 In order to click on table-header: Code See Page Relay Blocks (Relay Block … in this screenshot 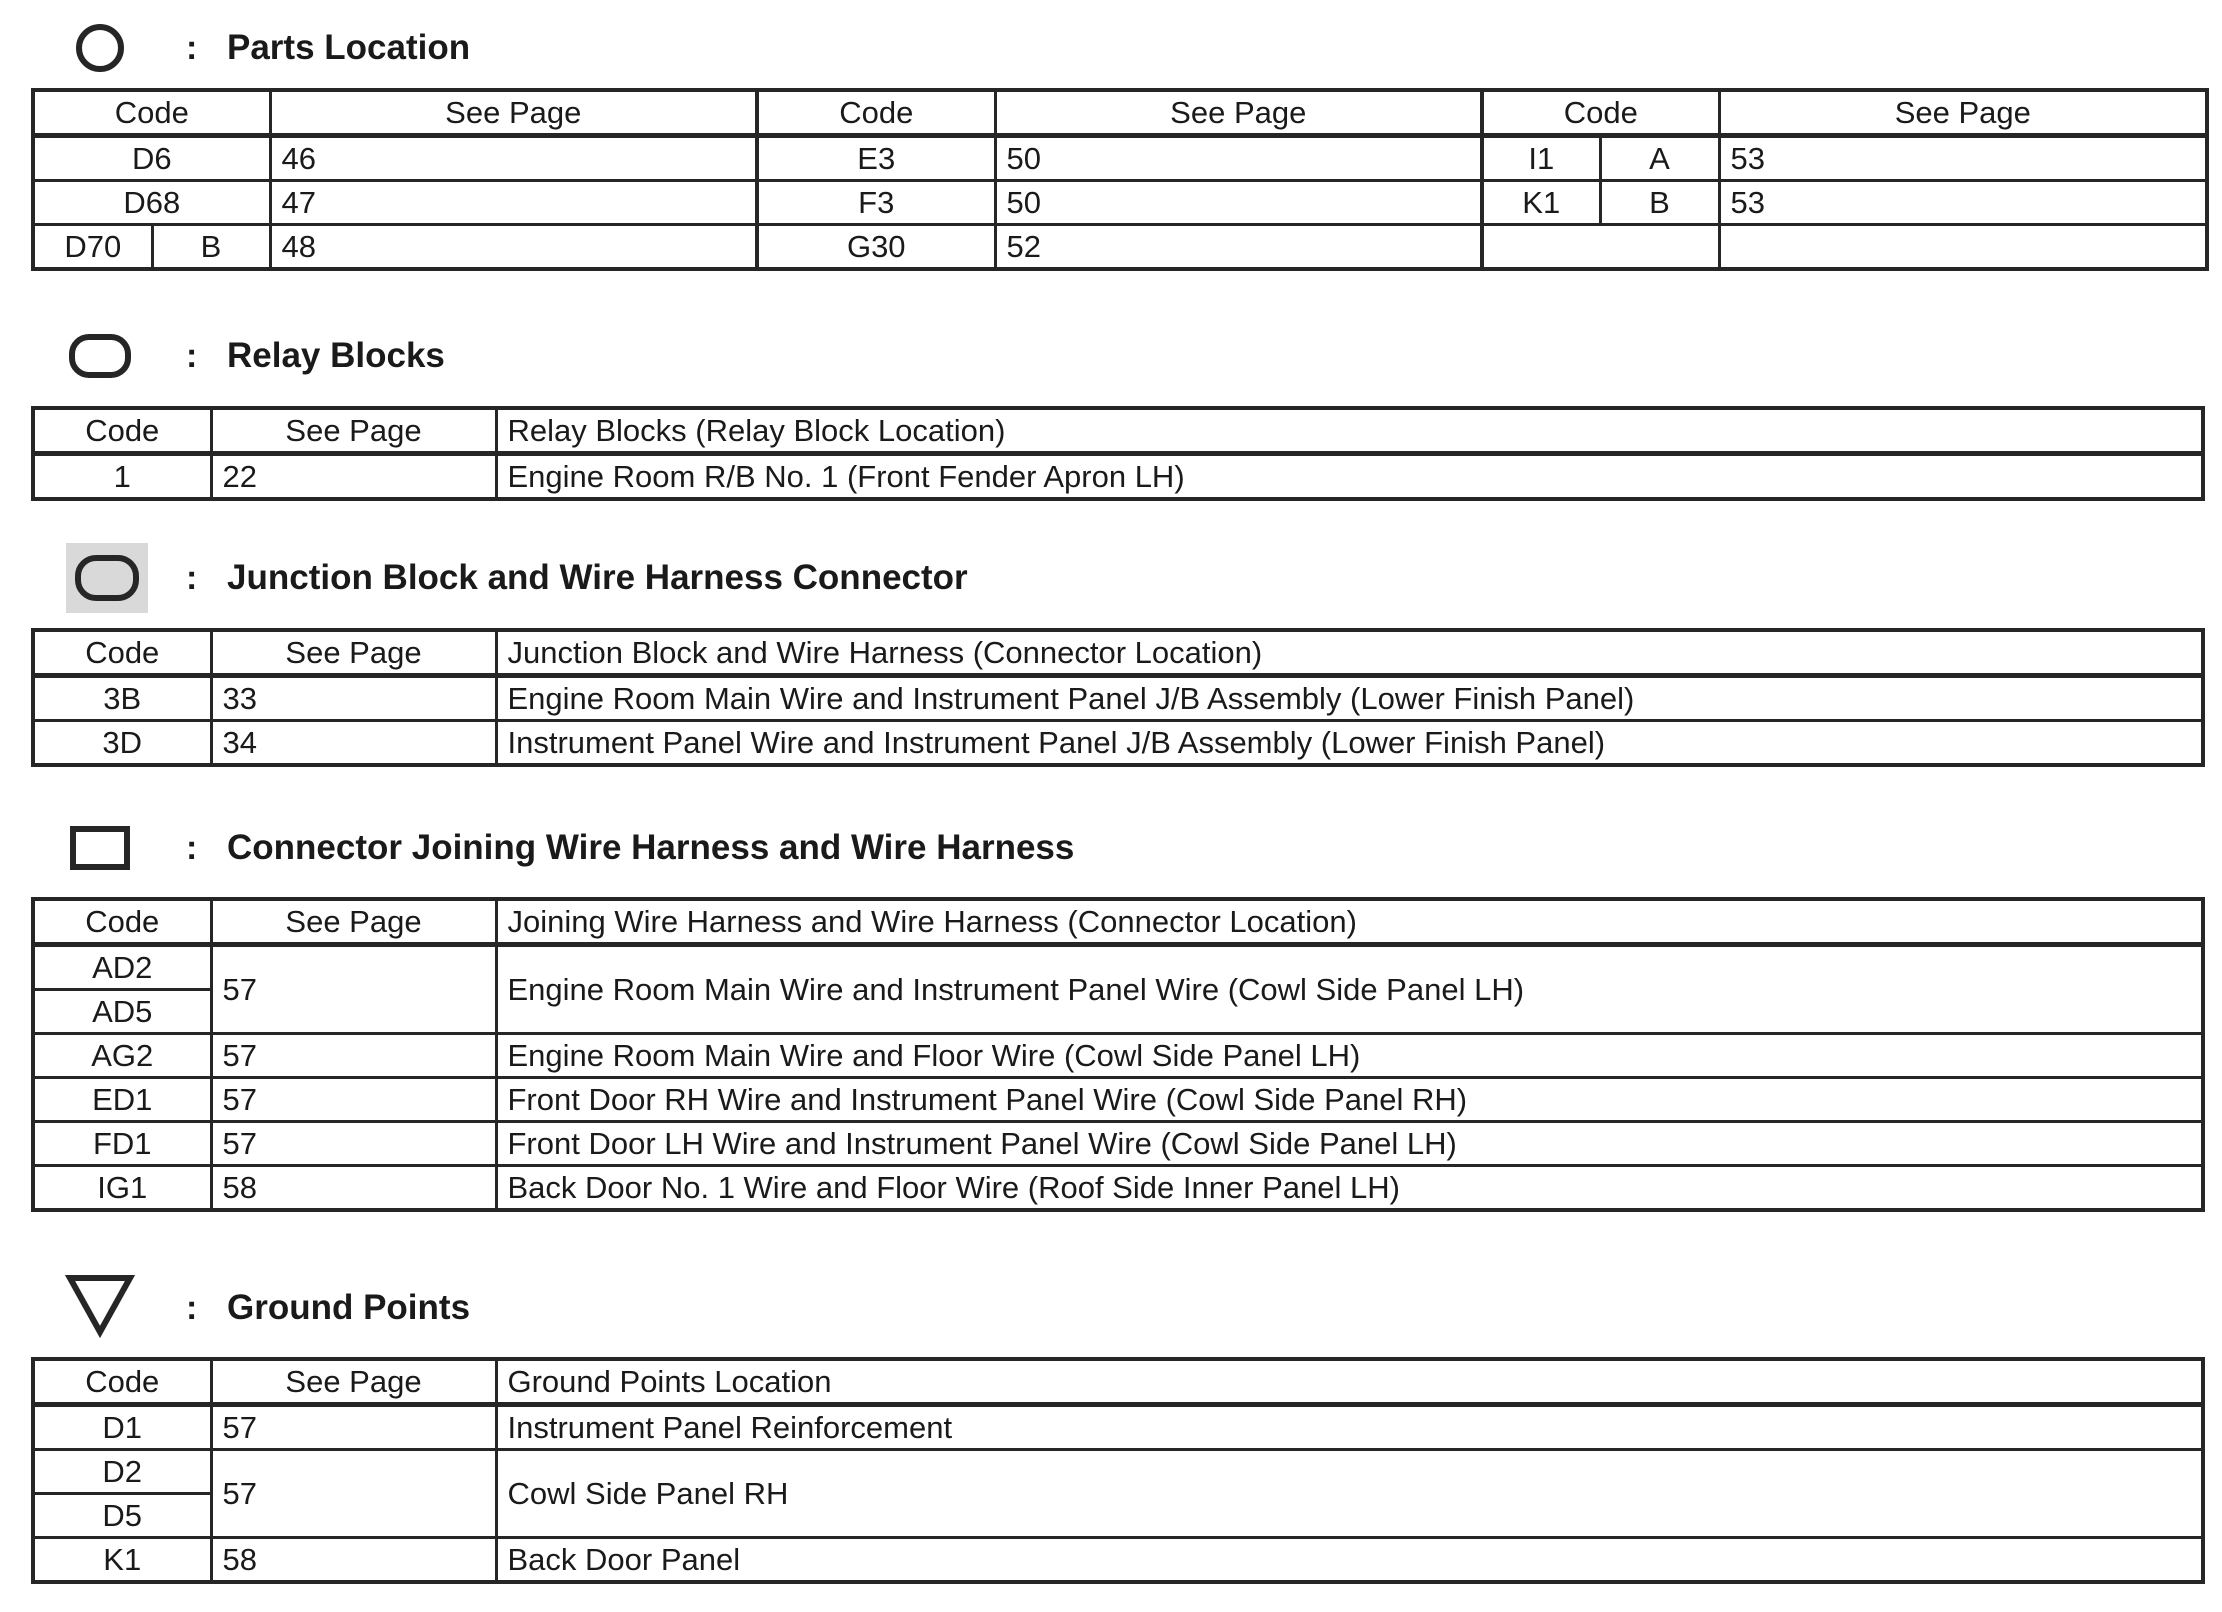, I will do `click(1118, 431)`.